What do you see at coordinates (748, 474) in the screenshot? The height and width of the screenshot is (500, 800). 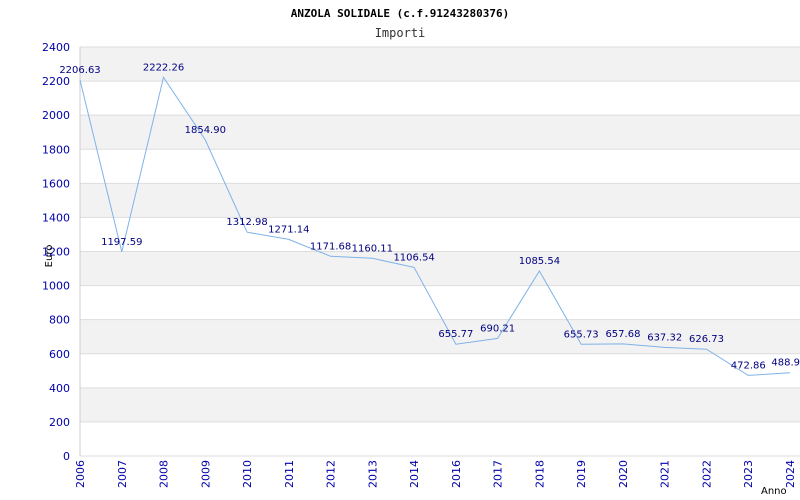 I see `x-tick-label: 2023` at bounding box center [748, 474].